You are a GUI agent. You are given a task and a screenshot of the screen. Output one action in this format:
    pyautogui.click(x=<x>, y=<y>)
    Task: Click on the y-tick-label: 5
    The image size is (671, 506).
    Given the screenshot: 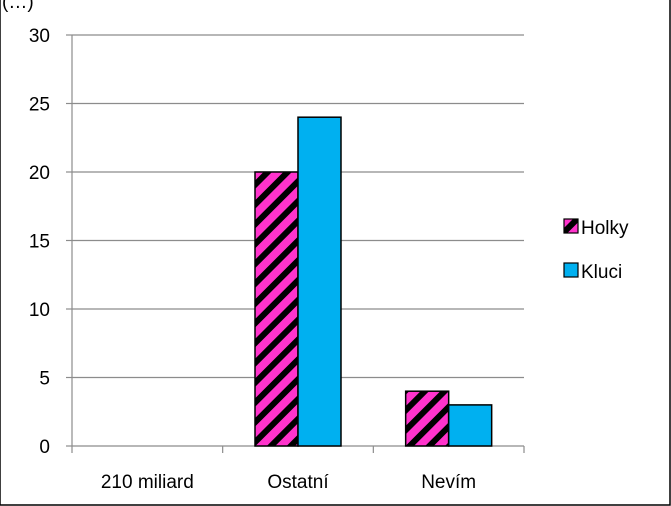 What is the action you would take?
    pyautogui.click(x=44, y=379)
    